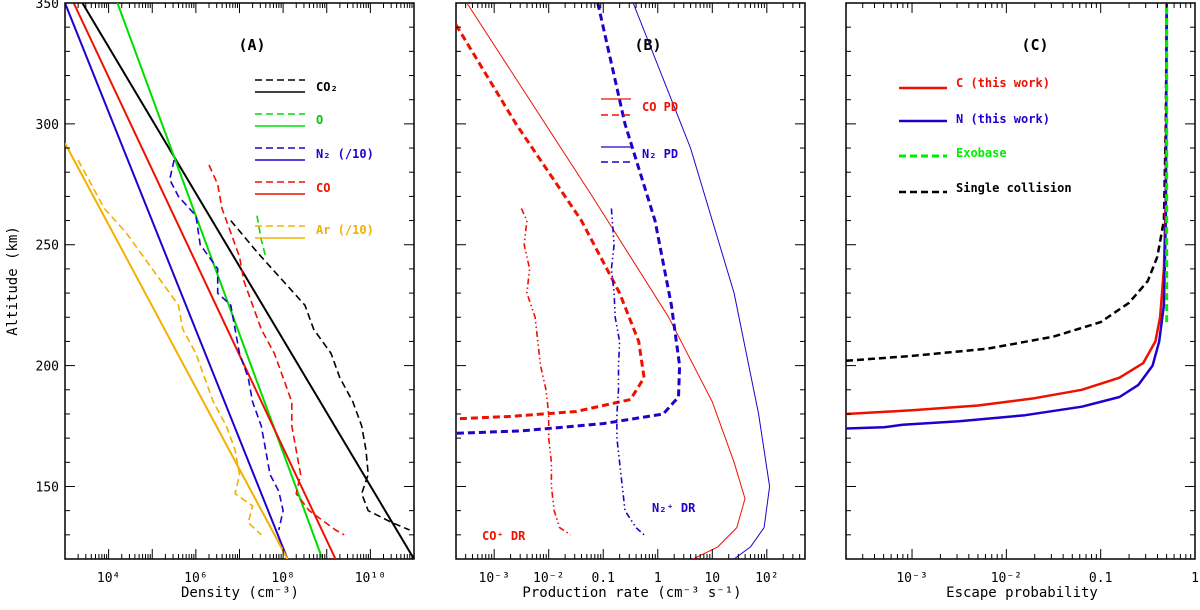  Describe the element at coordinates (1003, 119) in the screenshot. I see `legend-n-this-work-label: N (this work)` at that location.